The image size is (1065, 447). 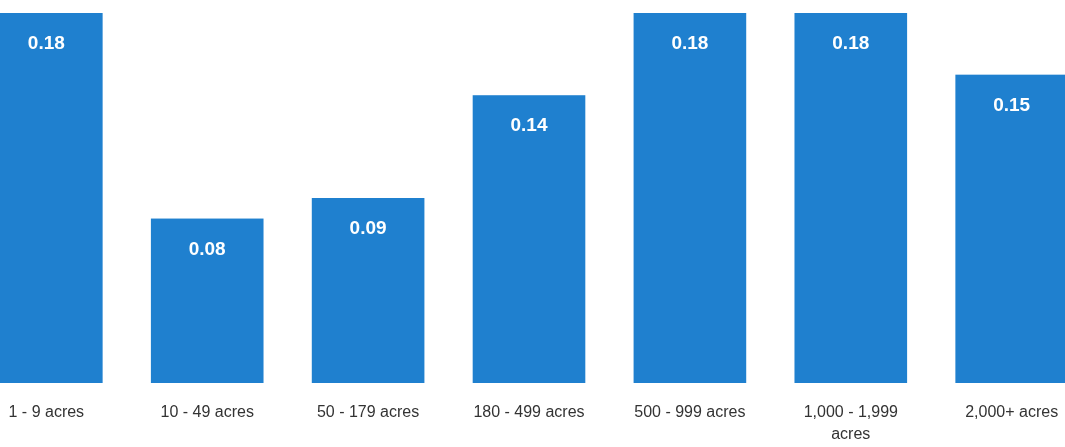 I want to click on x-tick-label: 1 - 9 acres, so click(x=46, y=411).